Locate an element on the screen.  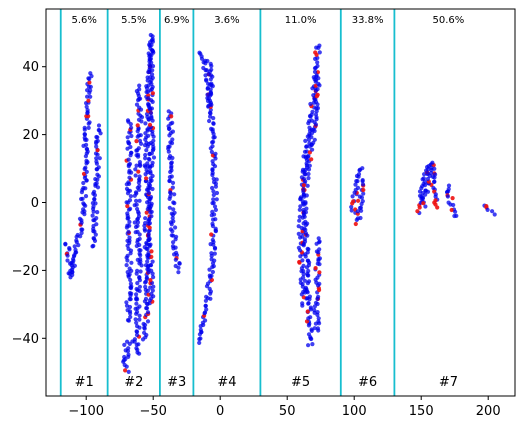
x-tick-label: −100 is located at coordinates (86, 411).